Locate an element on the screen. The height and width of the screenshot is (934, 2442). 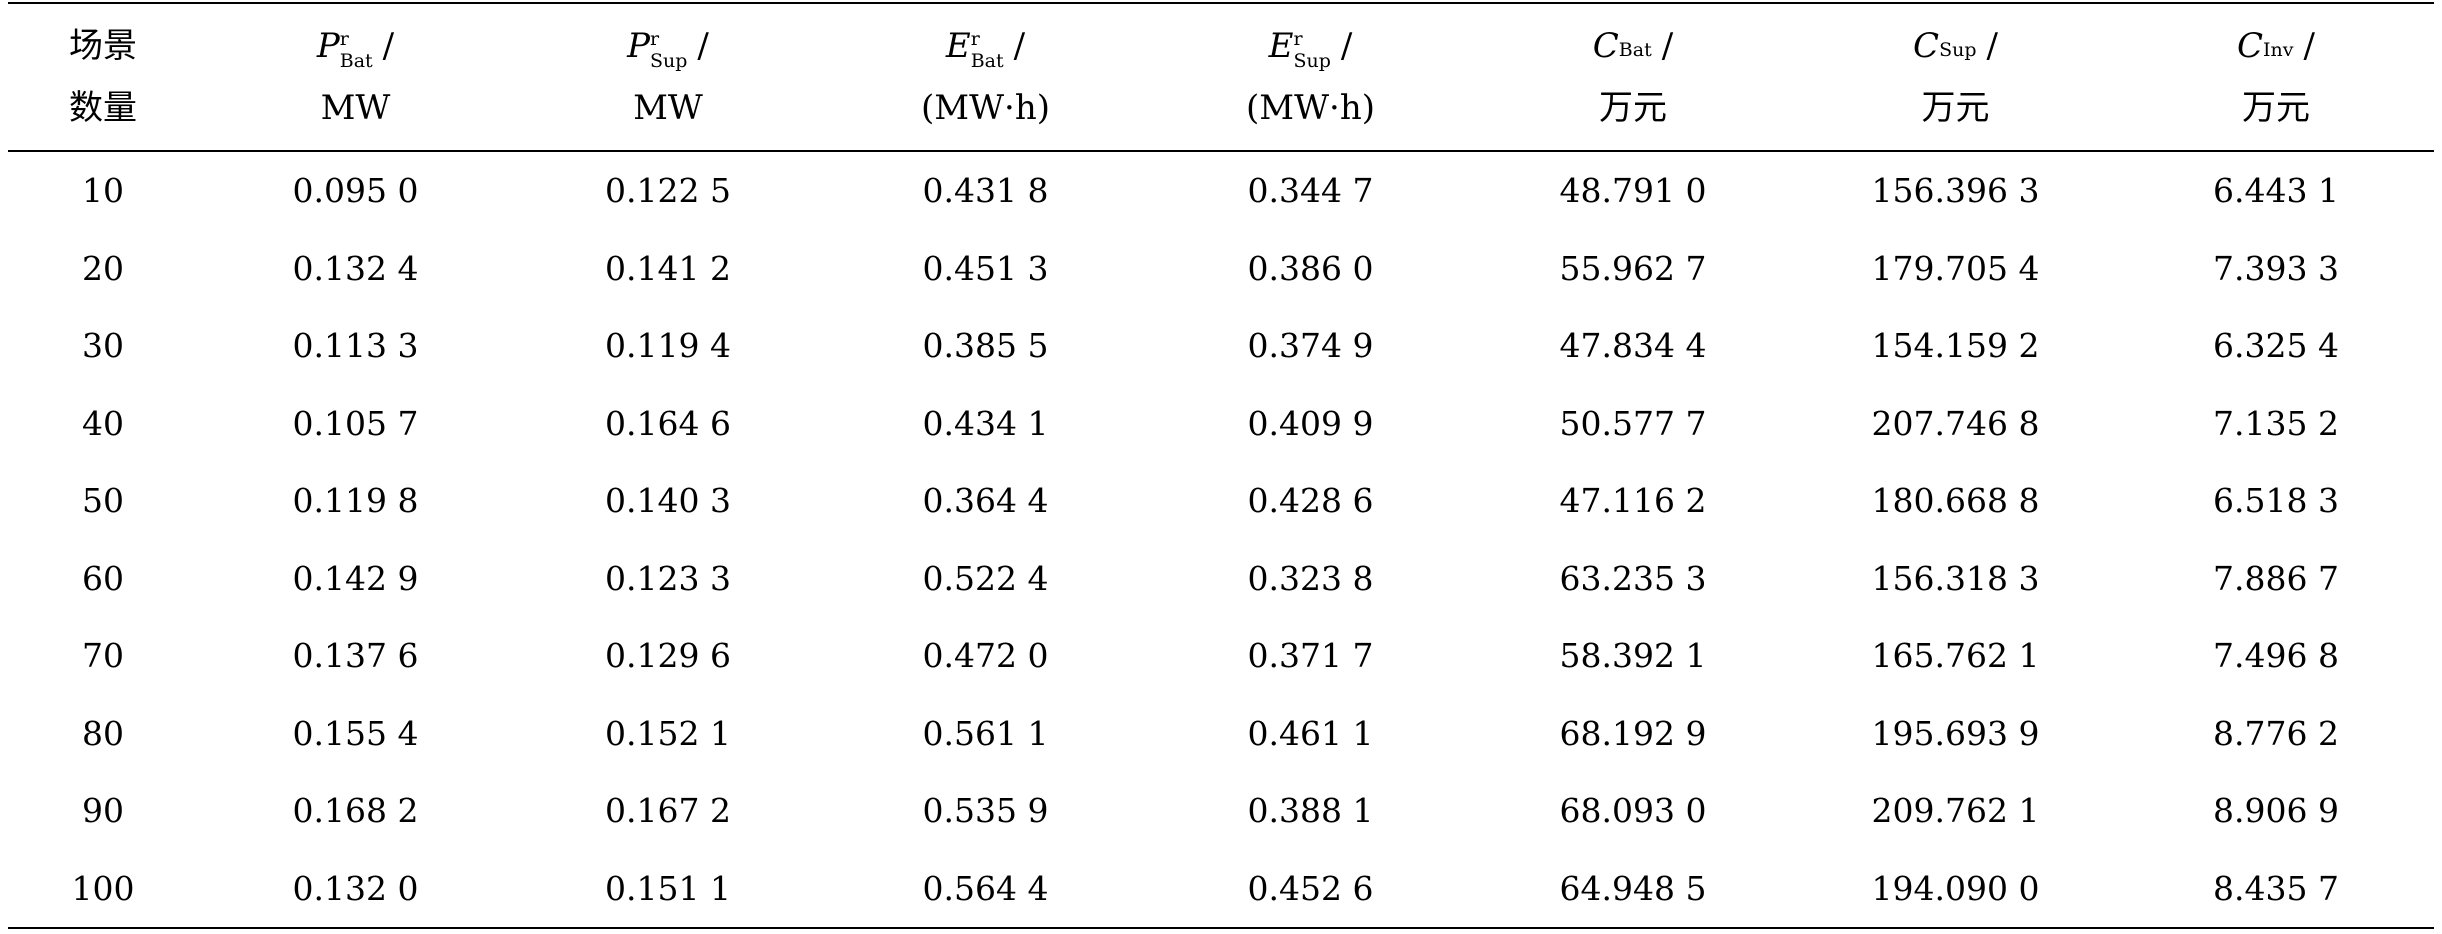
table-cell: 20 is located at coordinates (103, 268).